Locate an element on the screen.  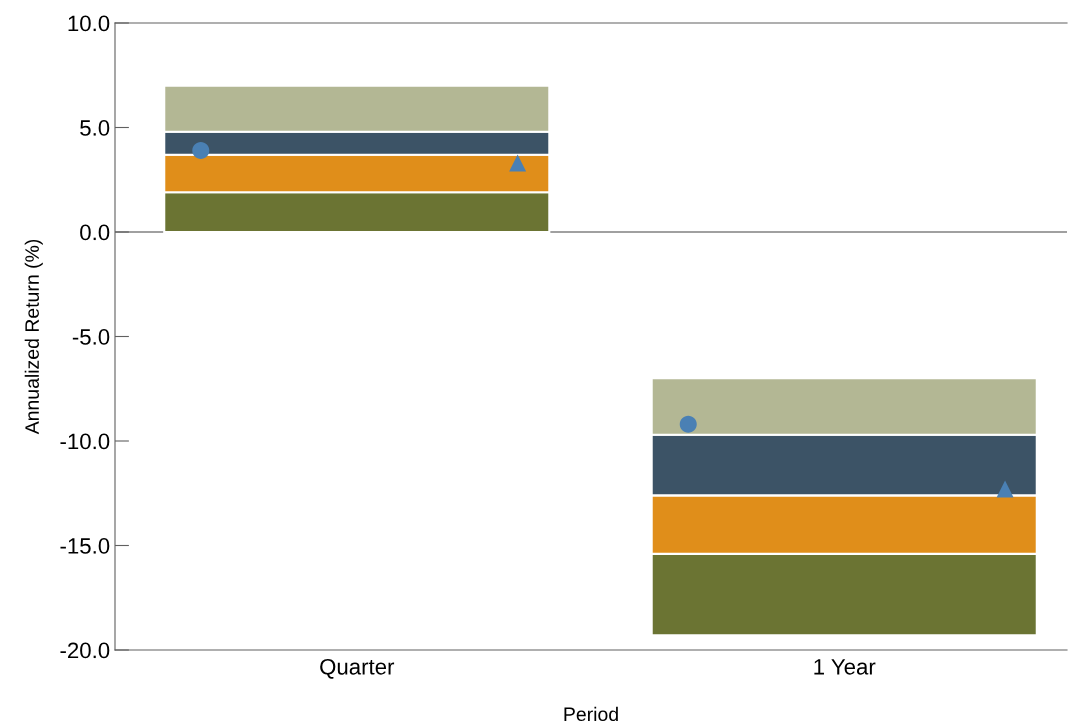
y-tick-label: 0.0 is located at coordinates (95, 232).